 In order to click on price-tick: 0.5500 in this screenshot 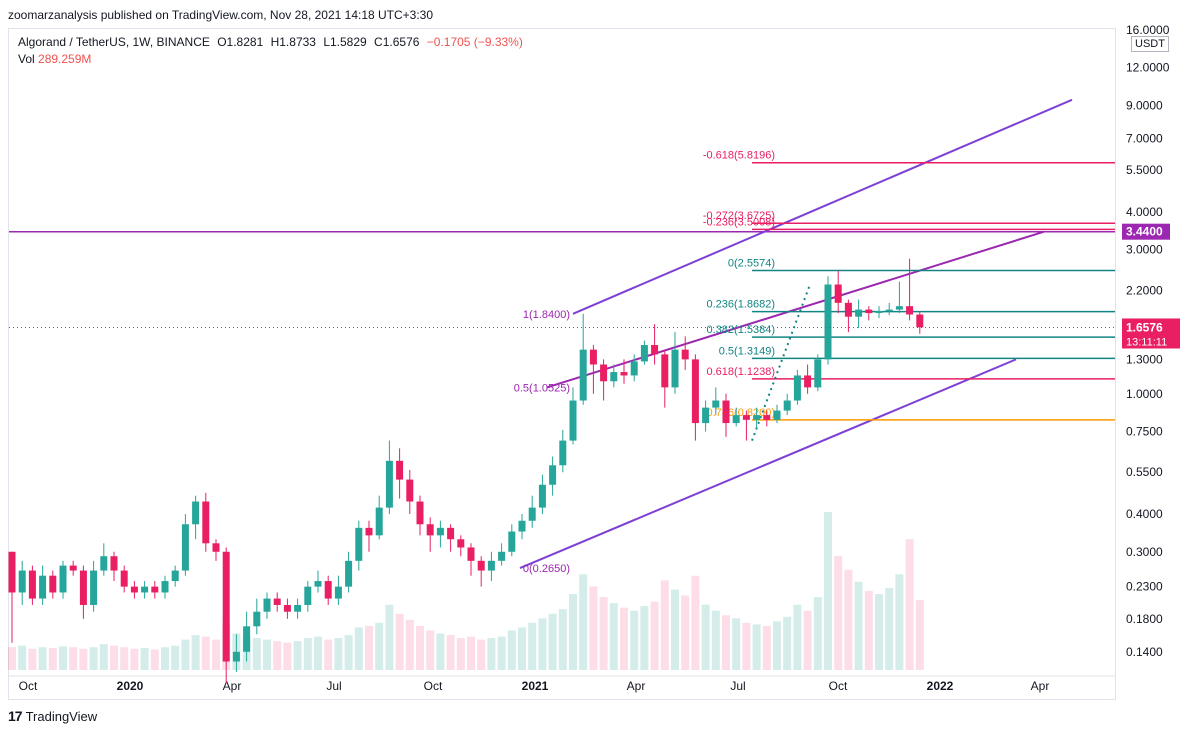, I will do `click(1144, 472)`.